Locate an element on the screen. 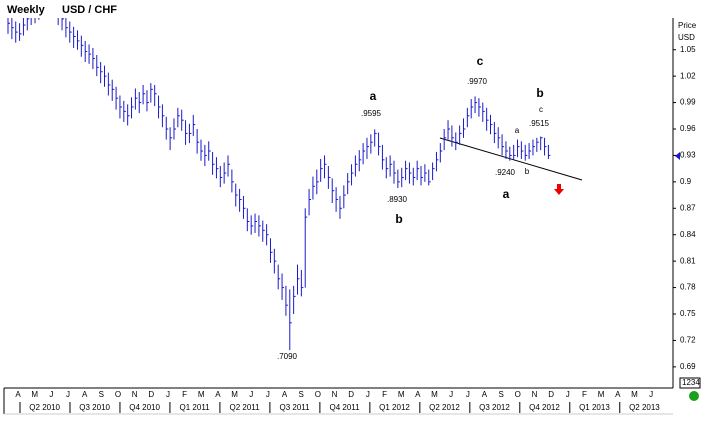 The height and width of the screenshot is (430, 705). quarter-label: Q2 2011 is located at coordinates (245, 407).